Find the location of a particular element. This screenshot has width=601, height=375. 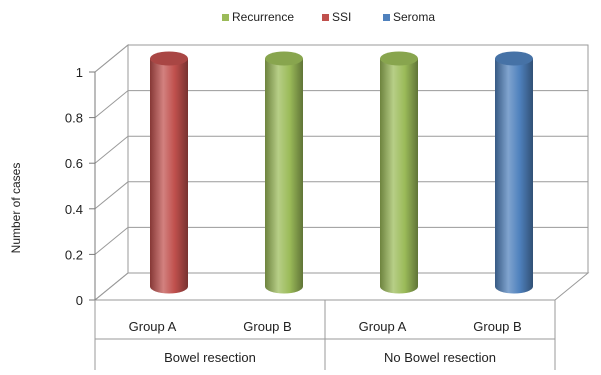

legend-label: Seroma is located at coordinates (414, 17).